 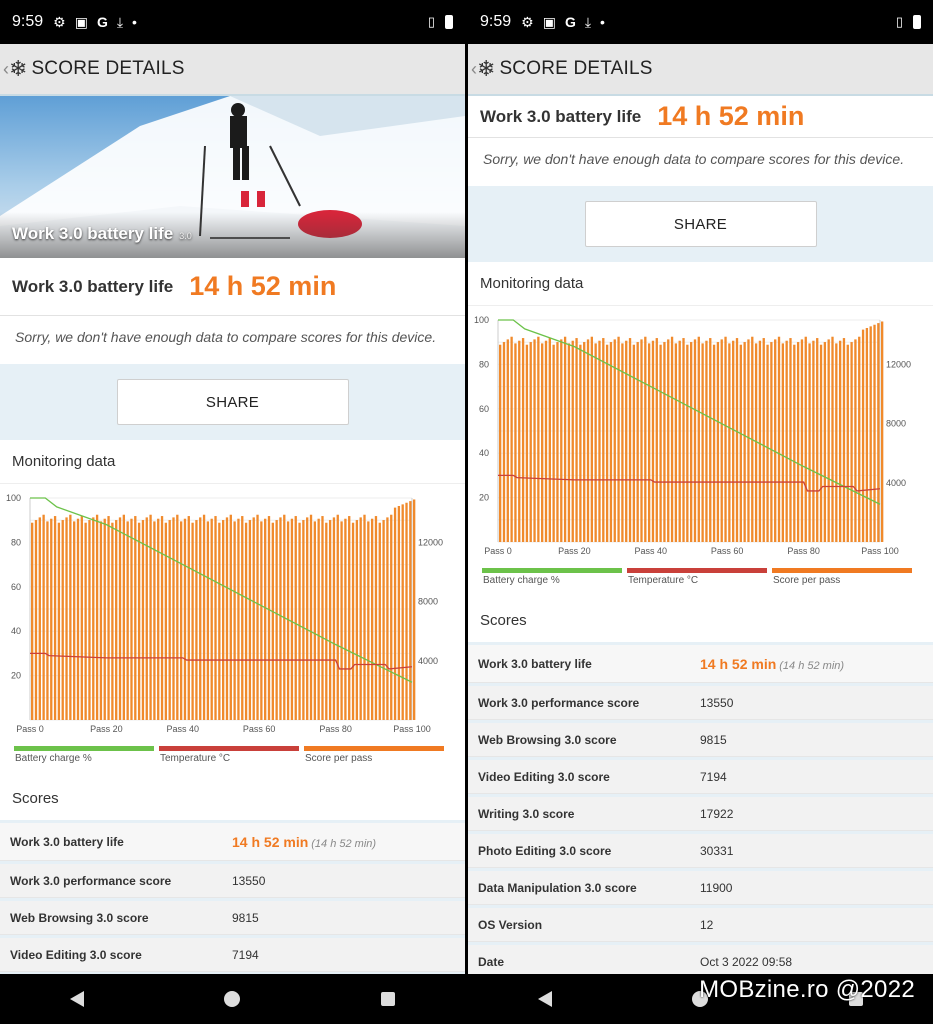 I want to click on y-left-tick: 20, so click(x=484, y=498).